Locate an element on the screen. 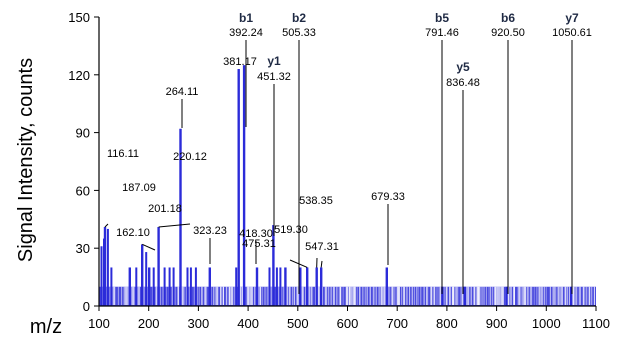  x-tick-label: 1000 is located at coordinates (546, 323).